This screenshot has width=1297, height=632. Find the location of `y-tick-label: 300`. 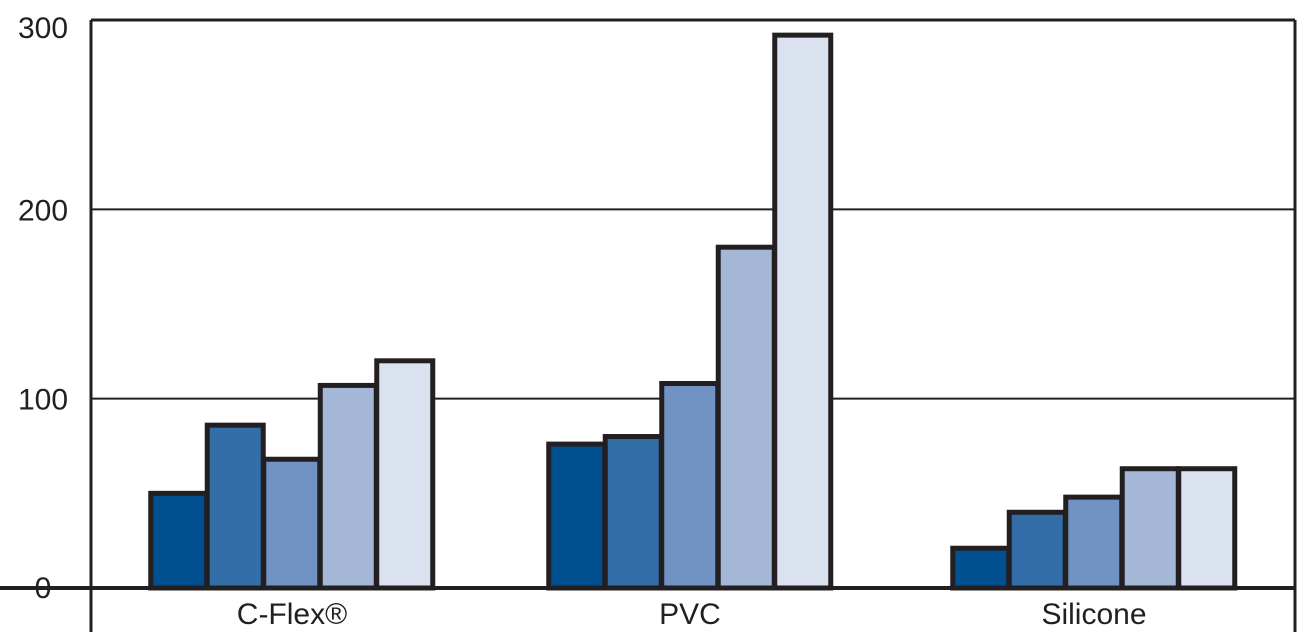

y-tick-label: 300 is located at coordinates (43, 28).